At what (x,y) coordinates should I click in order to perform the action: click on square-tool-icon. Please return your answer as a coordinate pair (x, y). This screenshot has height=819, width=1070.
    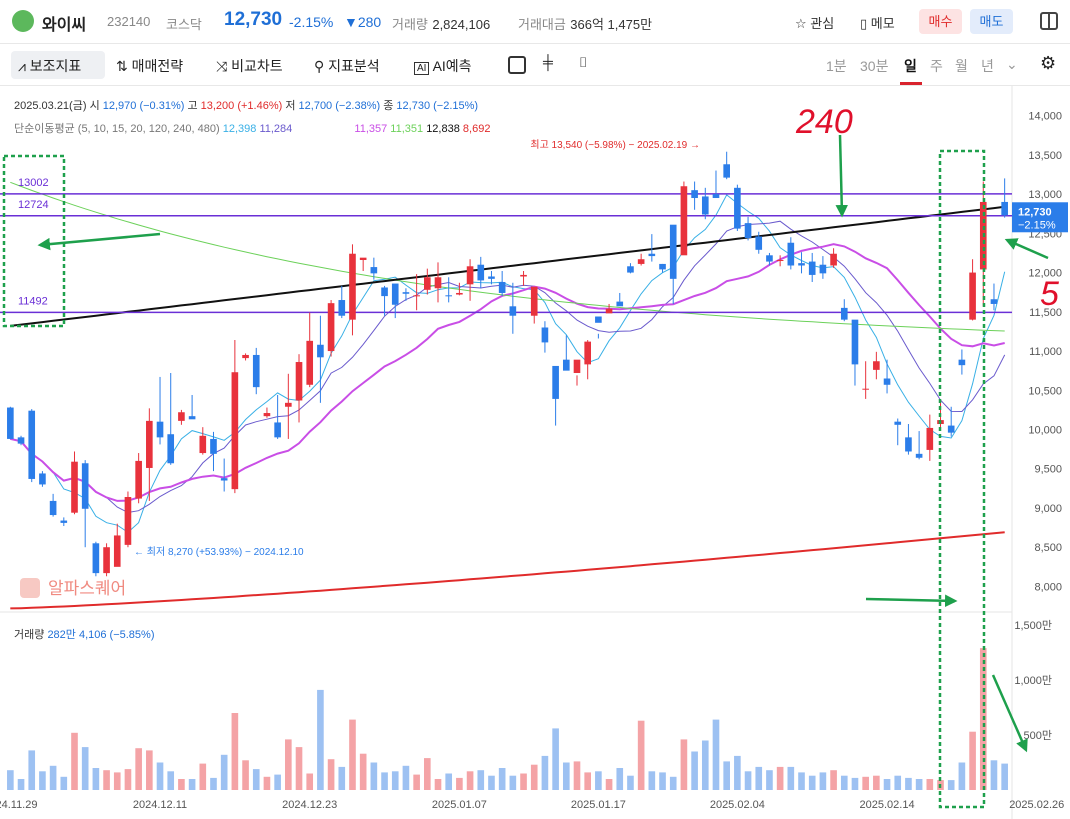
    Looking at the image, I should click on (517, 65).